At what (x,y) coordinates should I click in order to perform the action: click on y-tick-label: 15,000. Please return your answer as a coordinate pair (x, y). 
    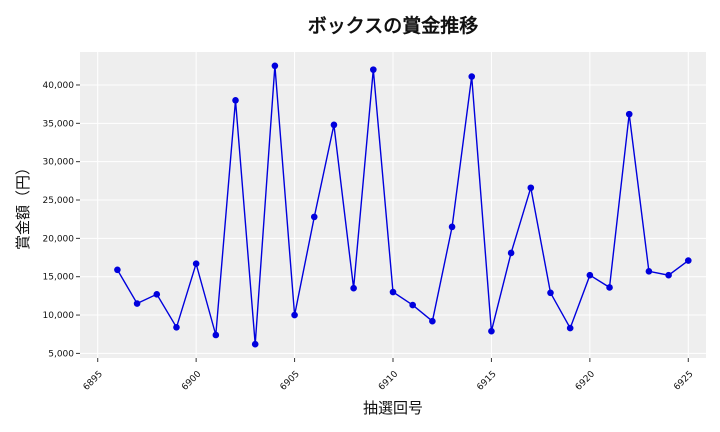
    Looking at the image, I should click on (59, 278).